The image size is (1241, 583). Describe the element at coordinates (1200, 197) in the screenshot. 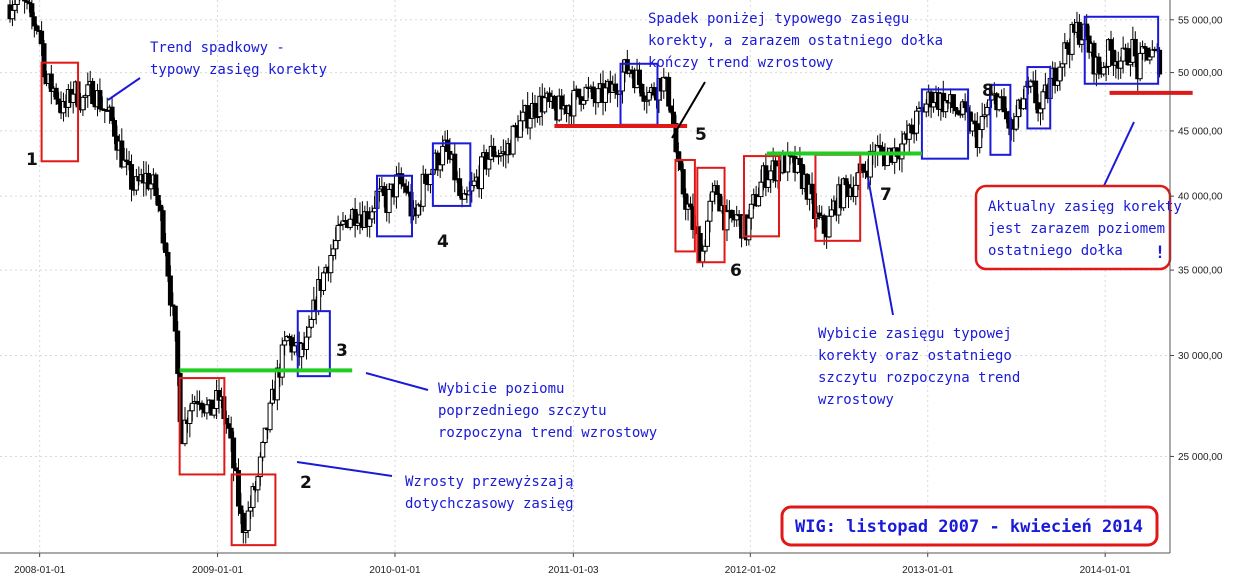

I see `y-tick-label: 40 000,00` at that location.